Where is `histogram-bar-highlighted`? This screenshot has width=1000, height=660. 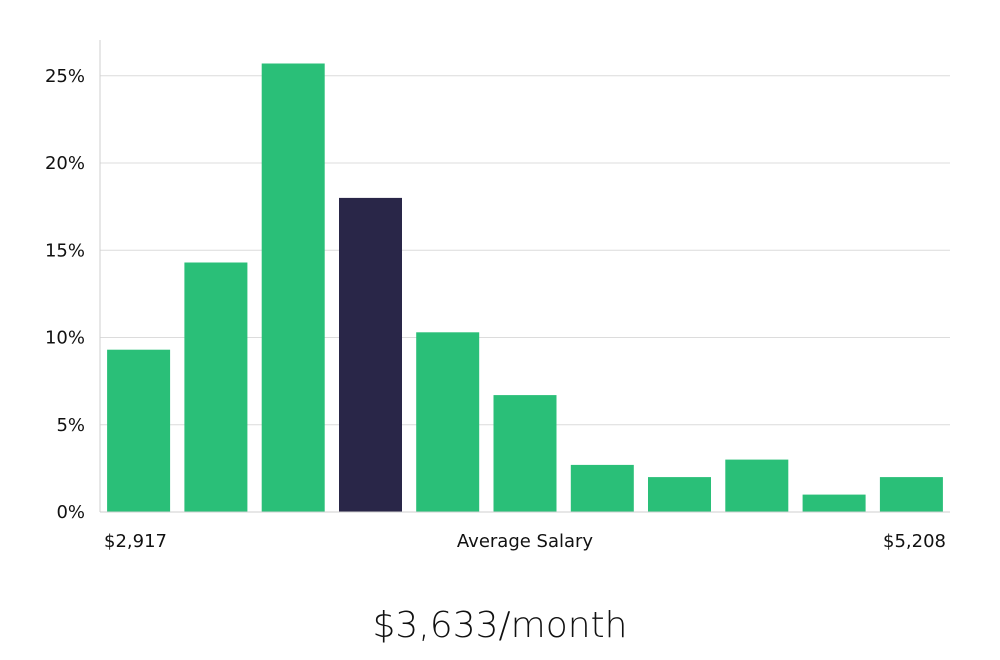 histogram-bar-highlighted is located at coordinates (370, 354).